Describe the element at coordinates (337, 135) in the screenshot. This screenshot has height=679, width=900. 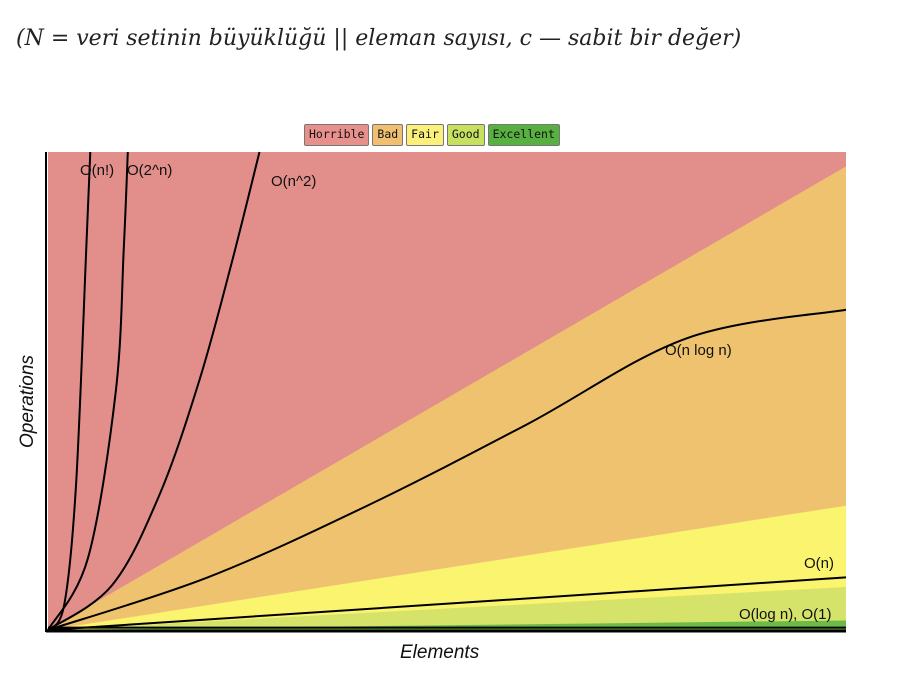
I see `legend-horrible: Horrible` at that location.